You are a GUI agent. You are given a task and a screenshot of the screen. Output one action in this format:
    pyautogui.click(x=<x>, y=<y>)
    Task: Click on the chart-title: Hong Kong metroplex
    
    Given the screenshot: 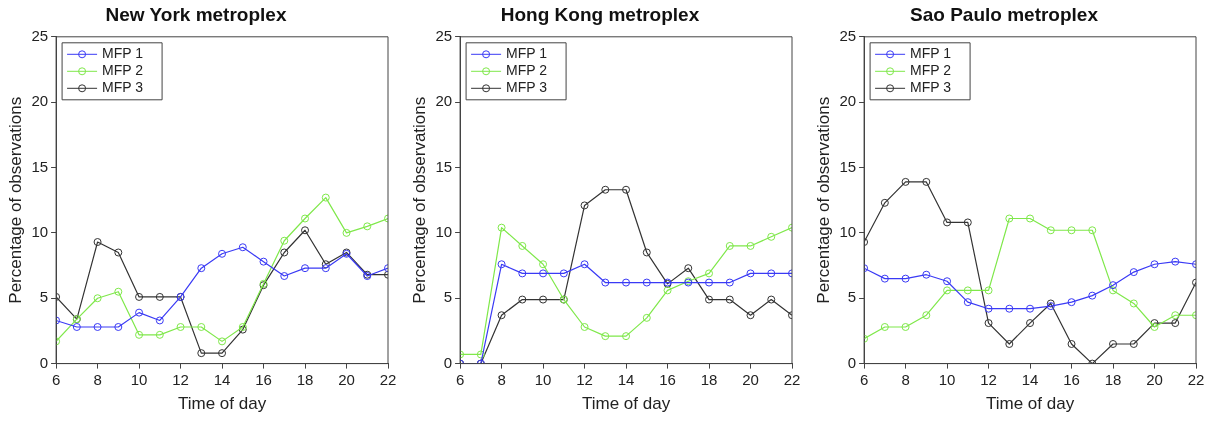 What is the action you would take?
    pyautogui.click(x=600, y=14)
    